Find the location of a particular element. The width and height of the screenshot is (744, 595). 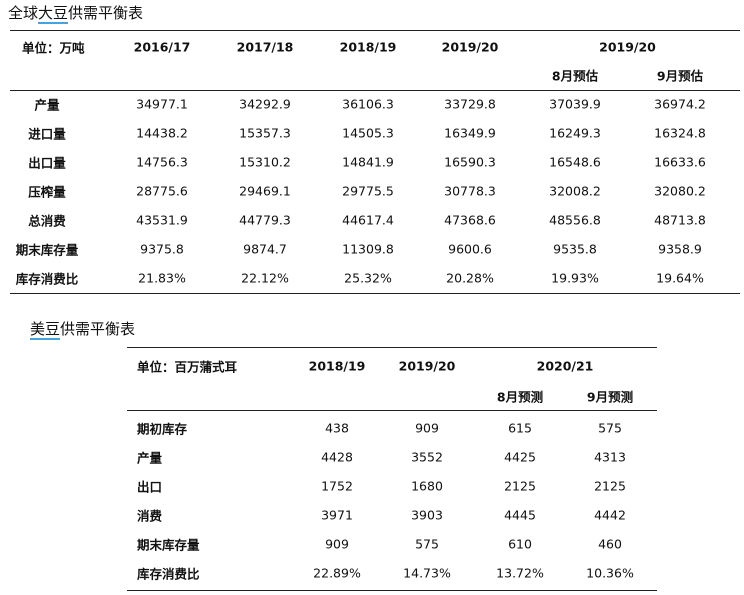

group-header: 2020/21 is located at coordinates (565, 366).